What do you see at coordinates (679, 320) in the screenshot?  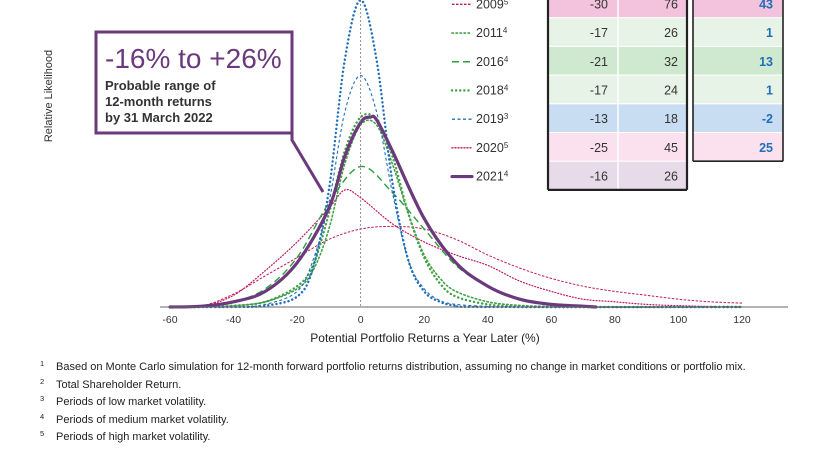 I see `x-tick-label: 100` at bounding box center [679, 320].